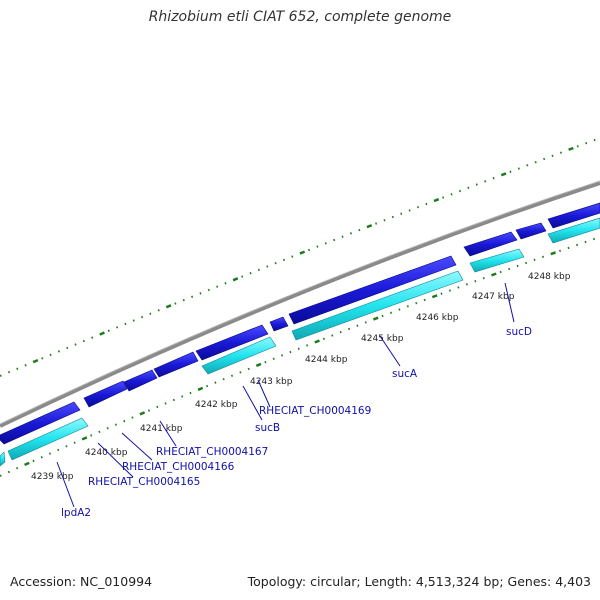 Image resolution: width=600 pixels, height=600 pixels. I want to click on kbp-label: 4248 kbp, so click(549, 277).